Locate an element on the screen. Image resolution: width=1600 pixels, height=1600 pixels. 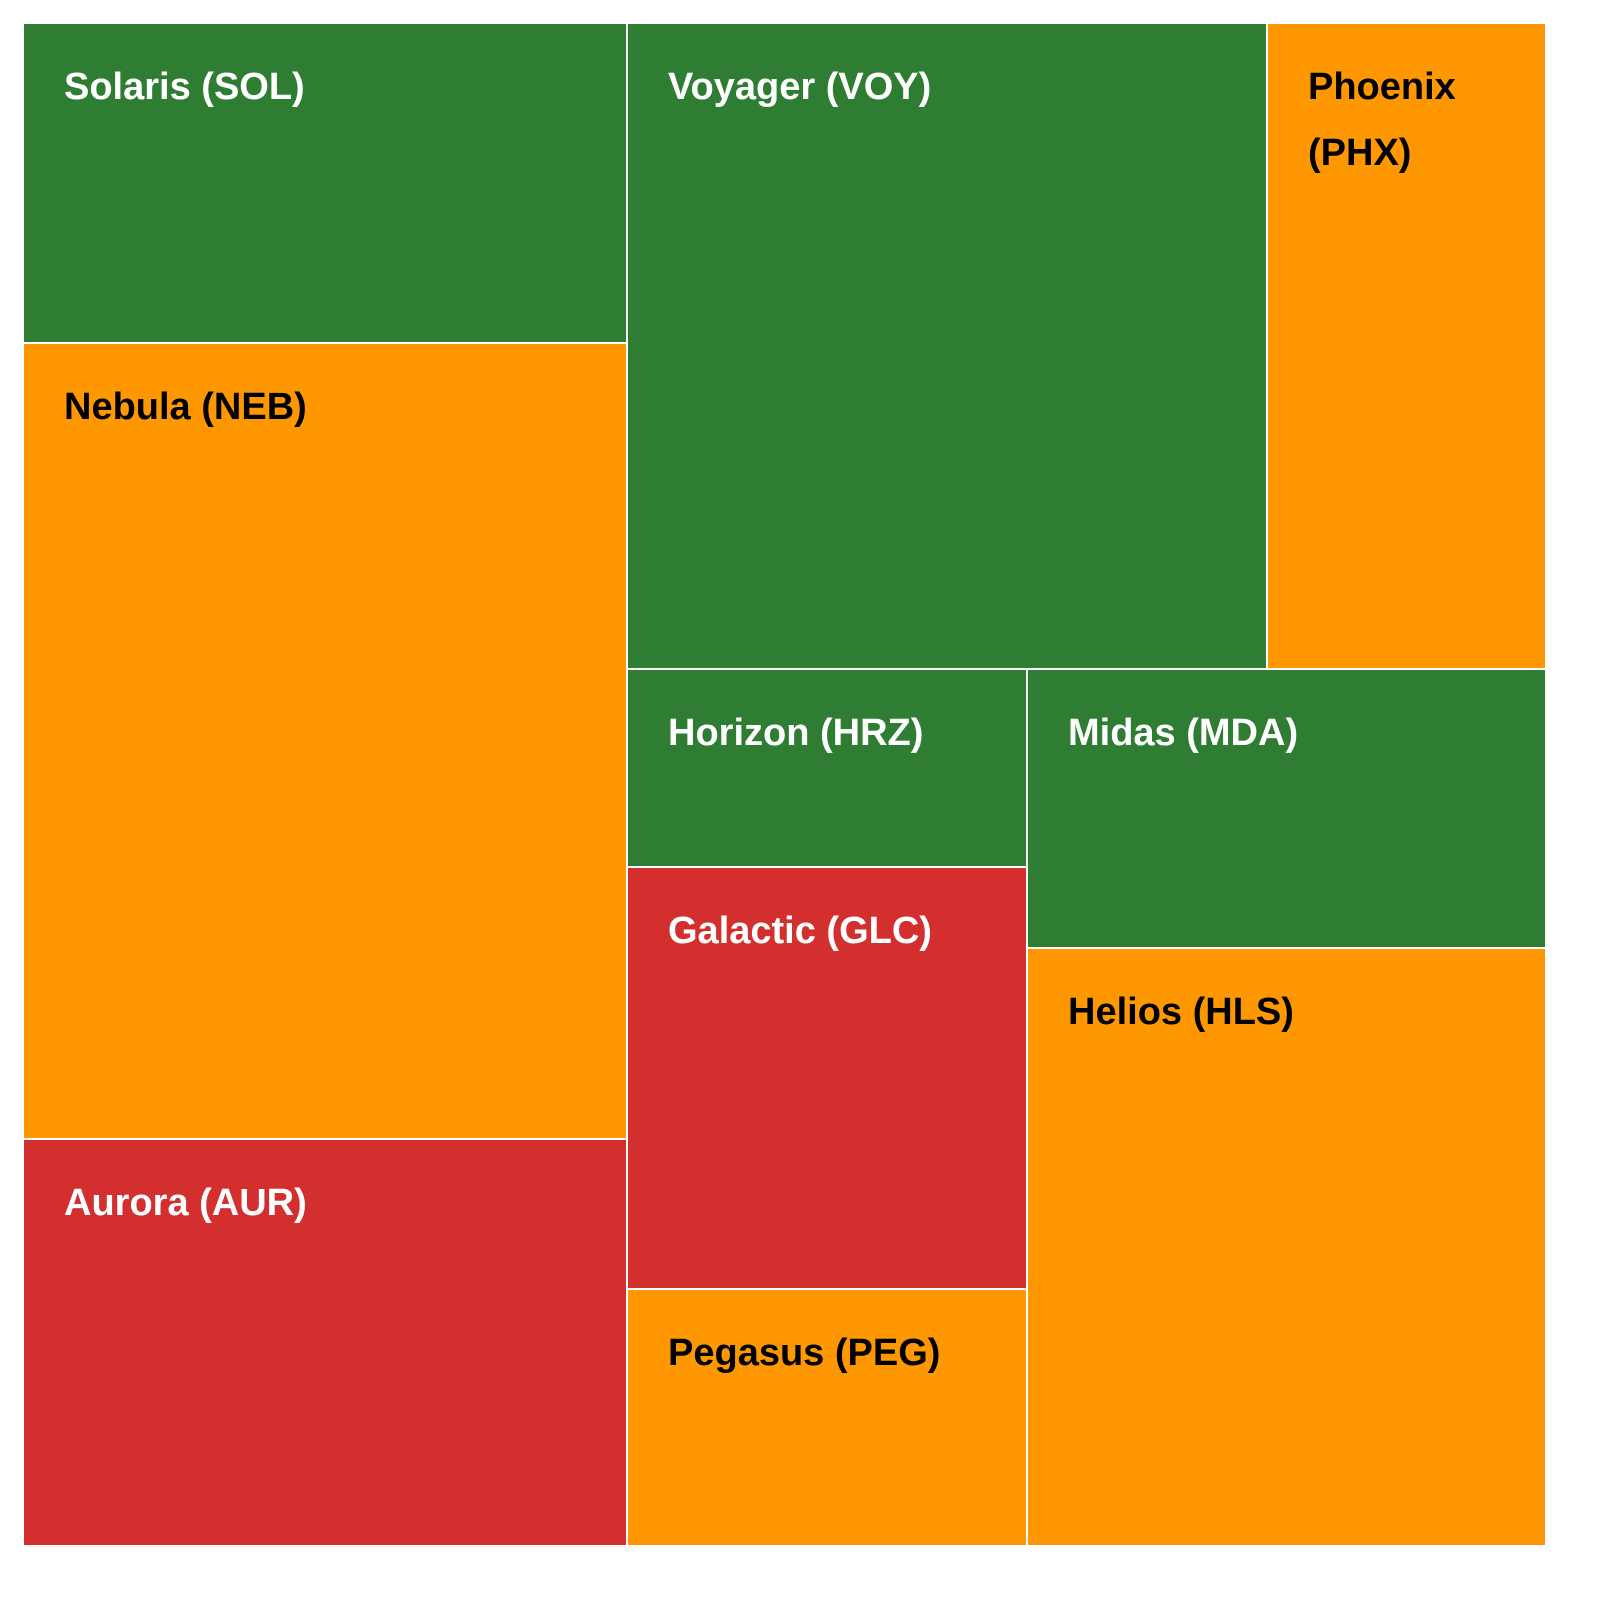
treemap-tile-pegasus-peg: Pegasus (PEG) is located at coordinates (827, 1417).